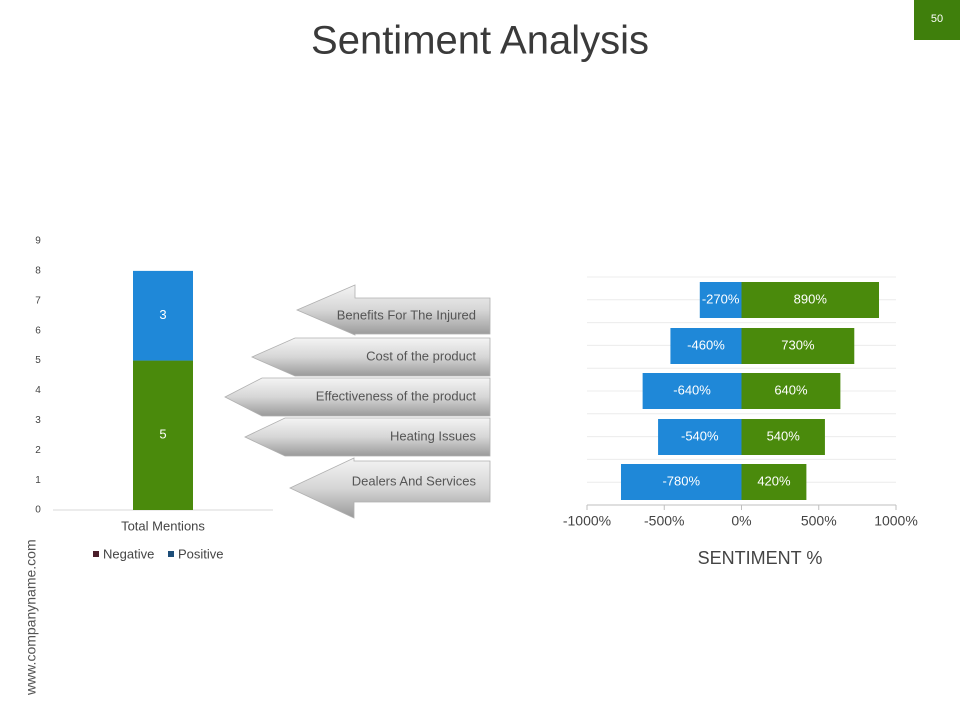  Describe the element at coordinates (38, 420) in the screenshot. I see `y-tick-label: 3` at that location.